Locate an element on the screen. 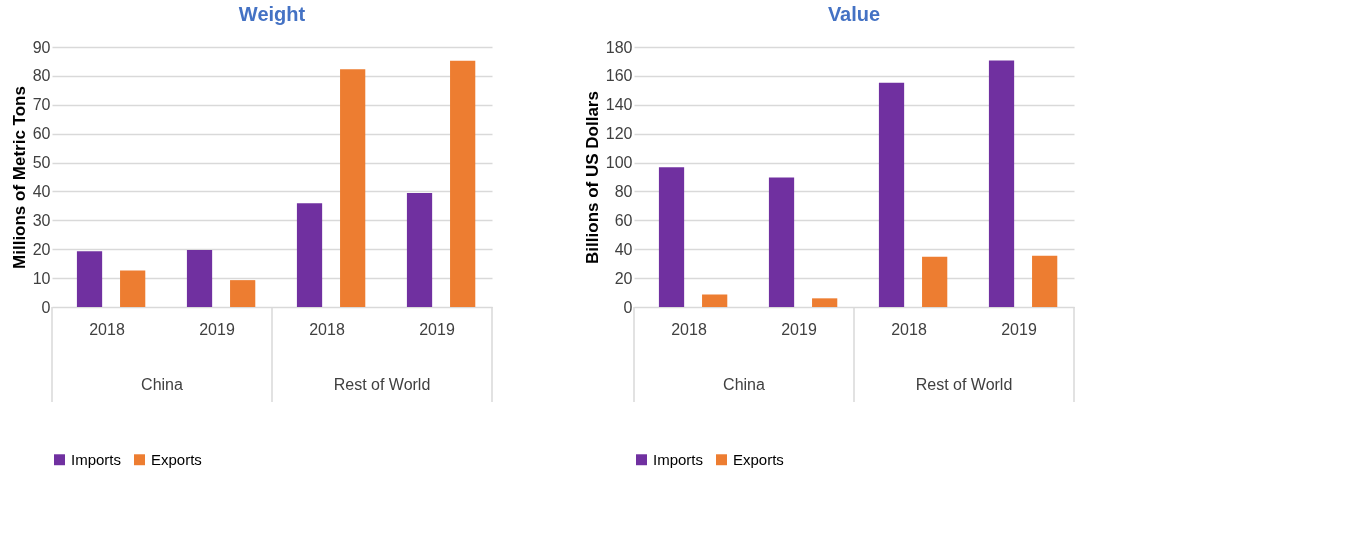  y-tick-label: 10 is located at coordinates (41, 278).